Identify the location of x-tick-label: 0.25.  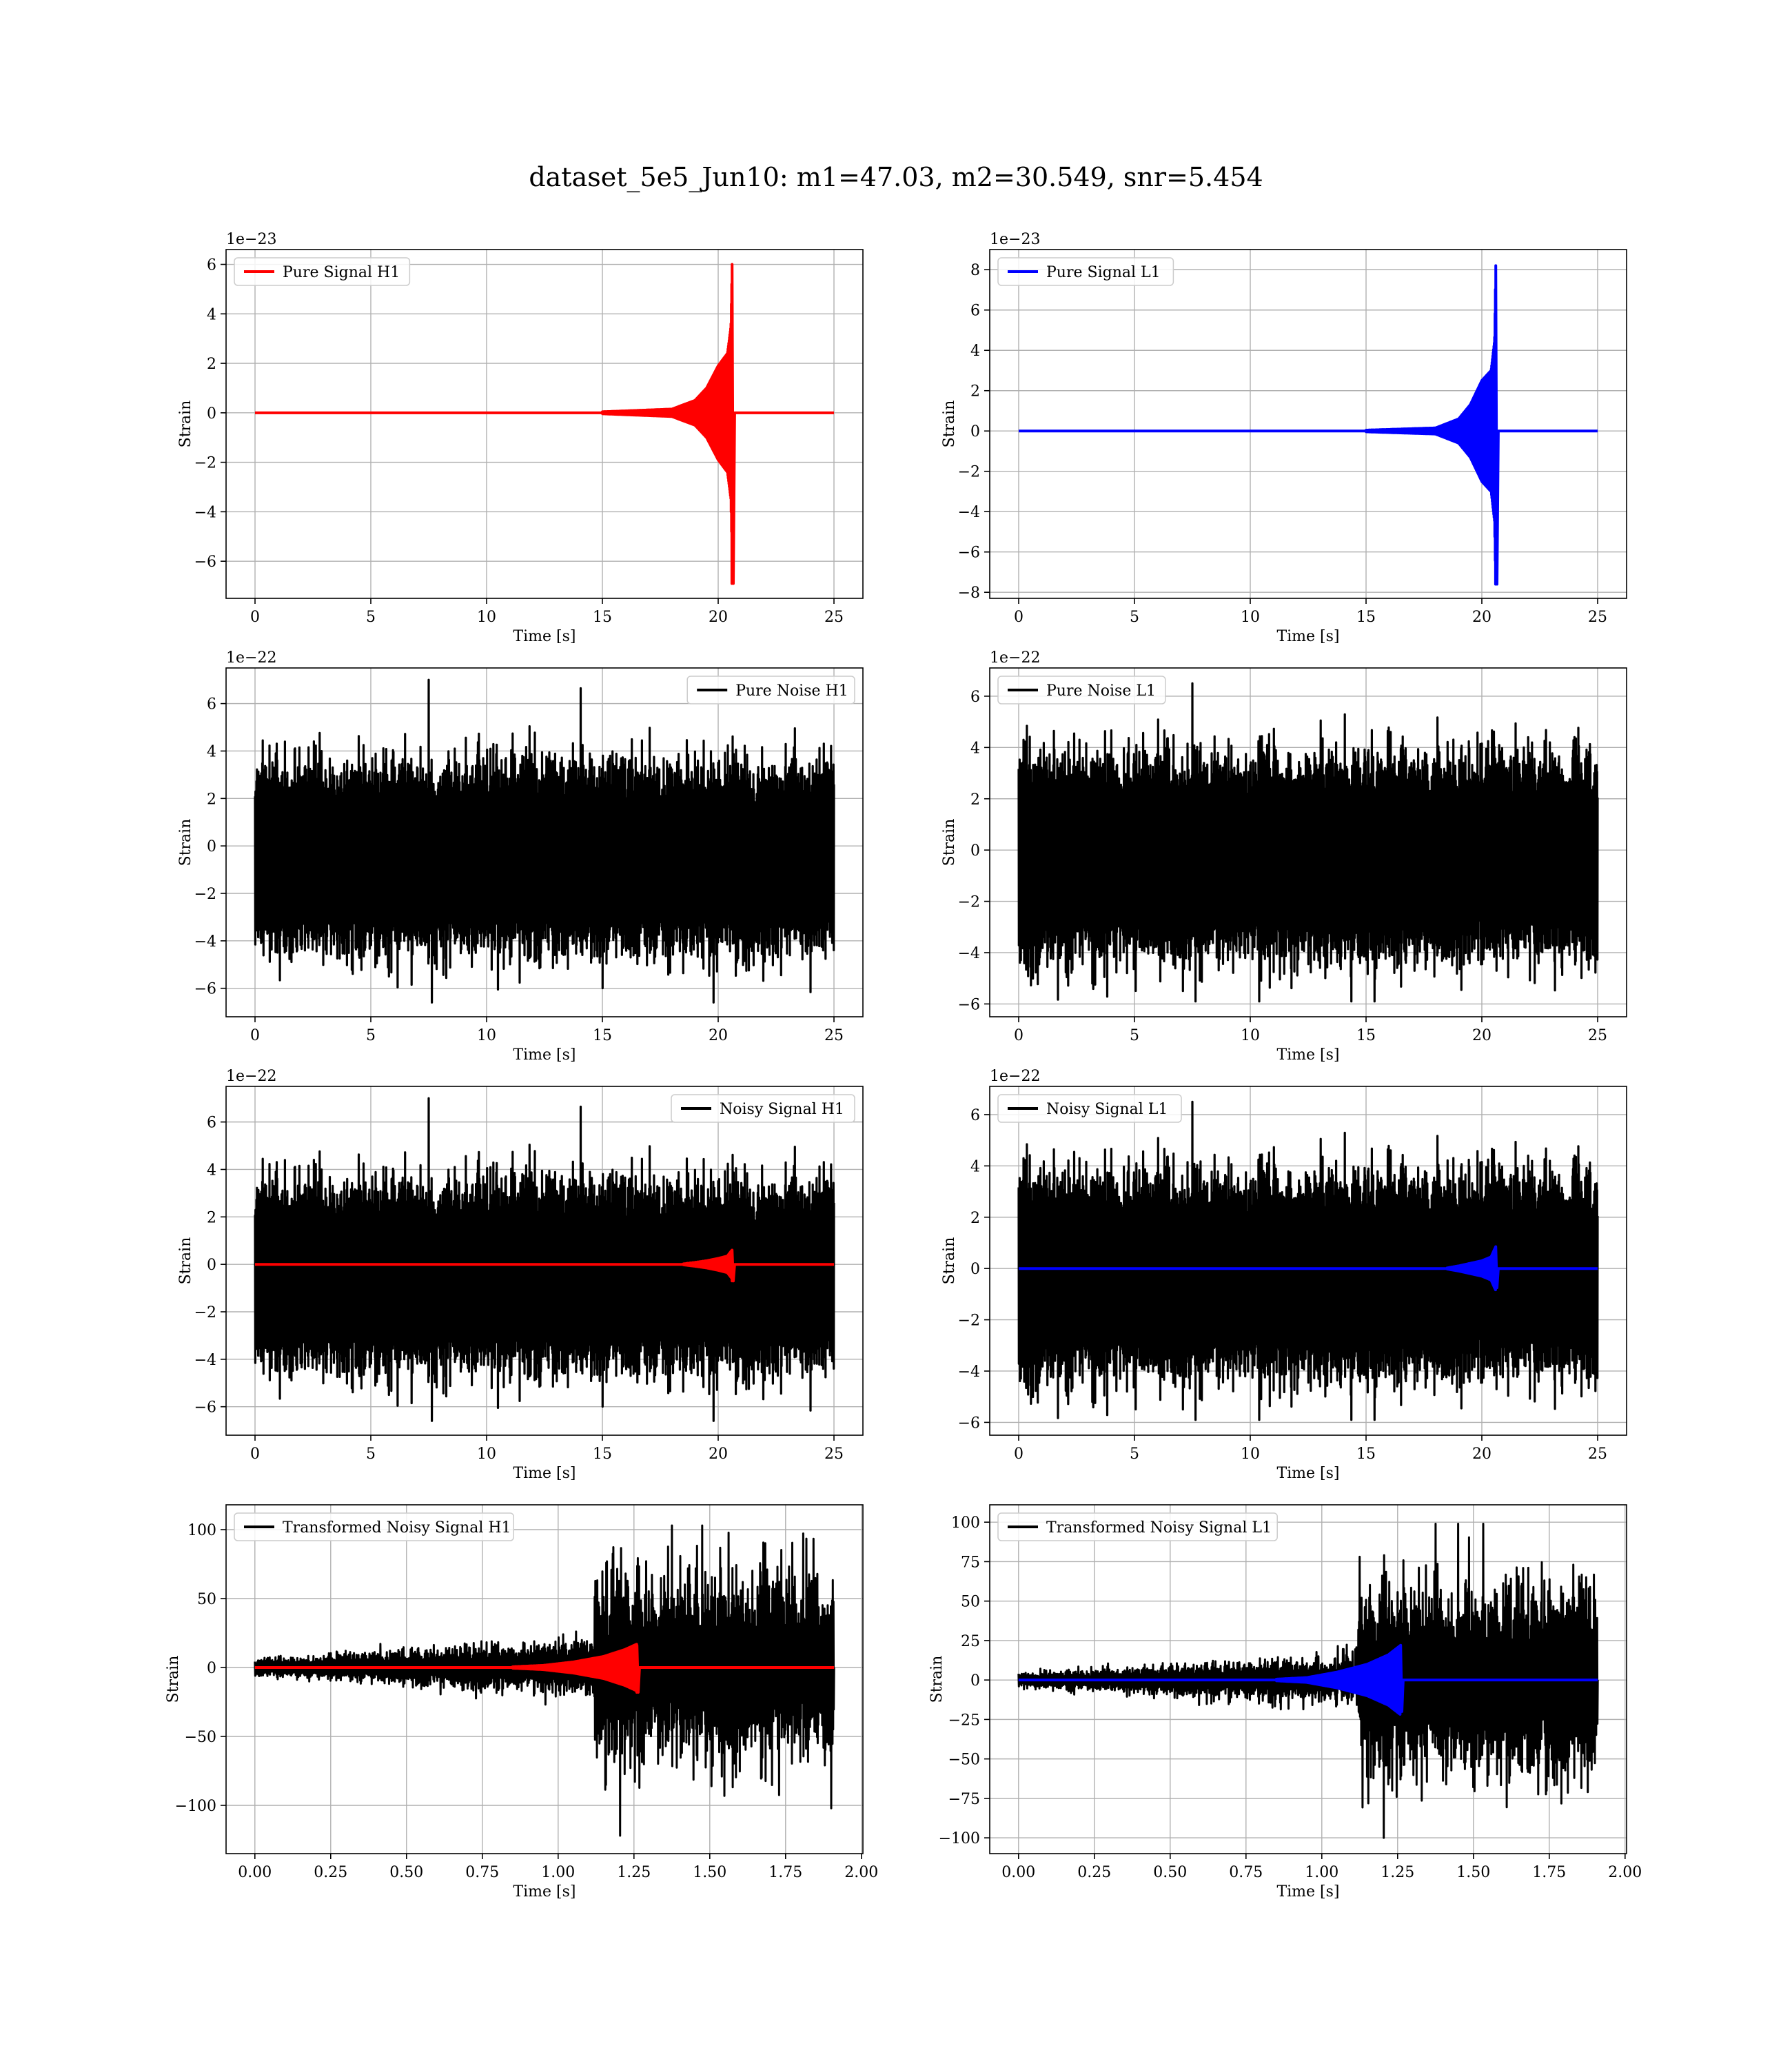
(330, 1872).